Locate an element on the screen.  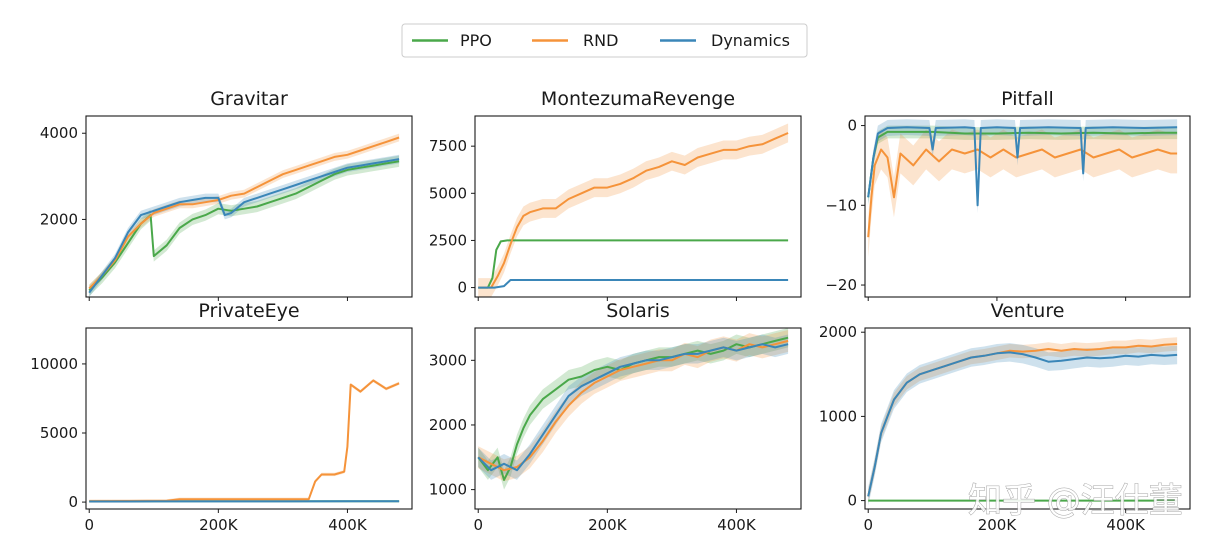
legend: PPO RND Dynamics is located at coordinates (604, 40).